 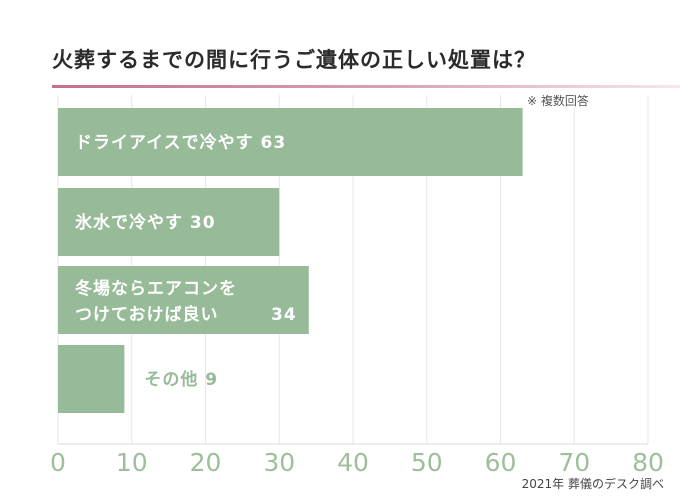 What do you see at coordinates (145, 222) in the screenshot?
I see `bar-label: 氷水で冷やす 30` at bounding box center [145, 222].